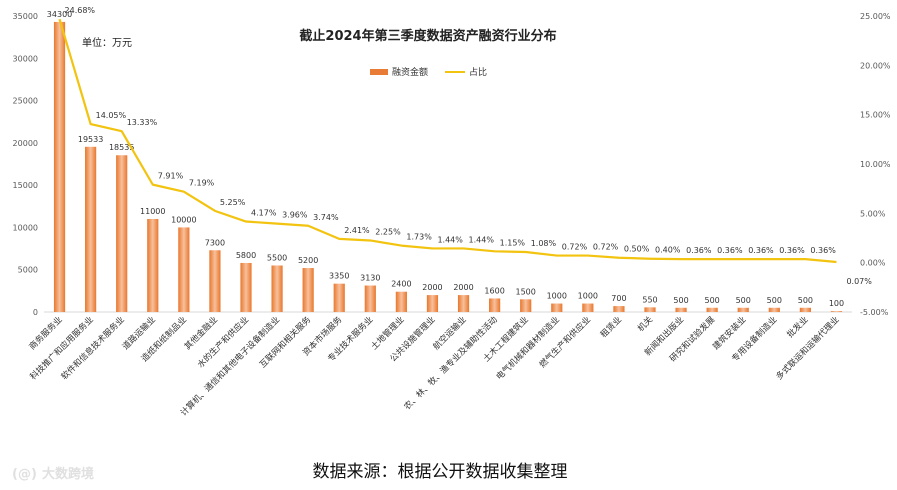 This screenshot has height=490, width=897. I want to click on right-y-tick-label: 10.00%, so click(875, 164).